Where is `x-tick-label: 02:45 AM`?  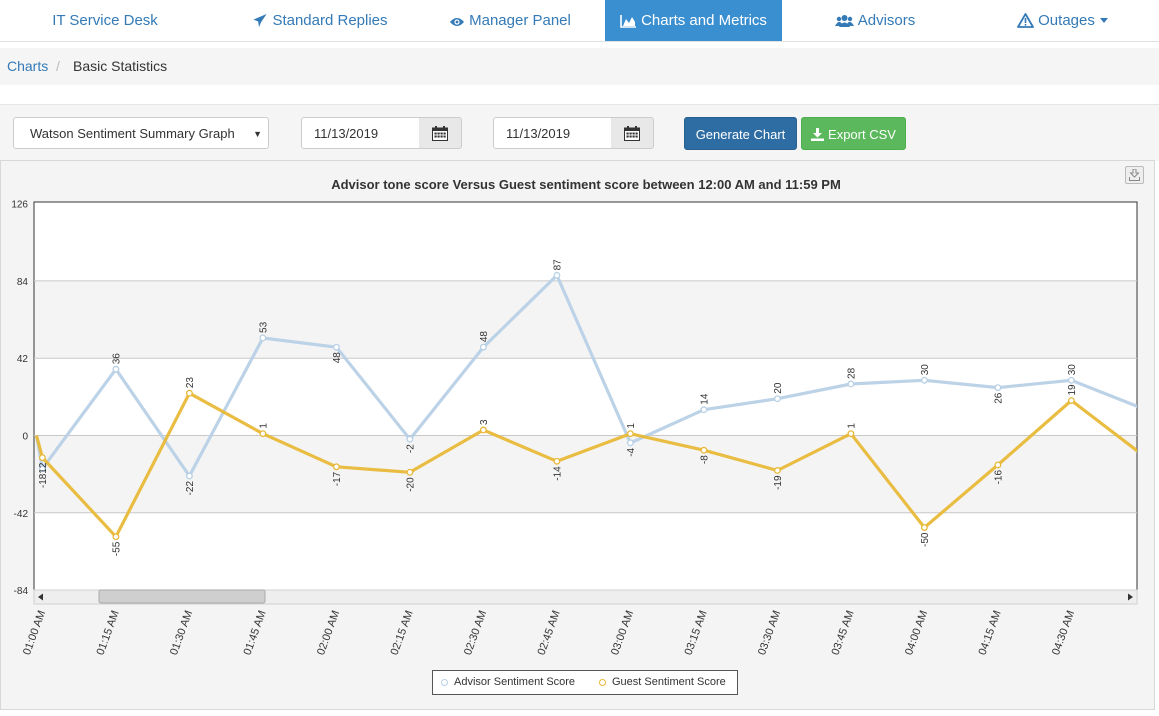
x-tick-label: 02:45 AM is located at coordinates (549, 633).